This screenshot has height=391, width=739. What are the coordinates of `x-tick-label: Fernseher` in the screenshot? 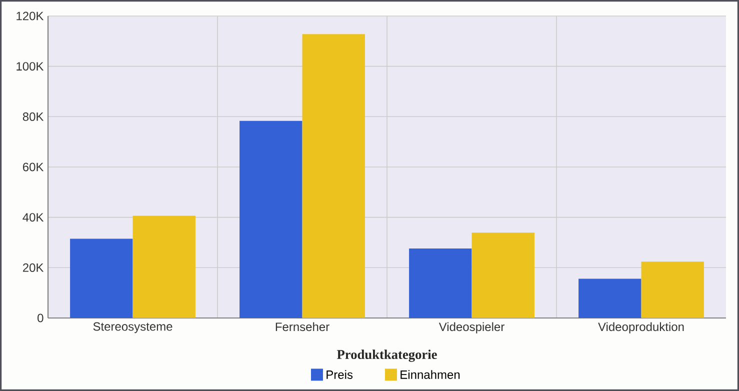 It's located at (303, 327).